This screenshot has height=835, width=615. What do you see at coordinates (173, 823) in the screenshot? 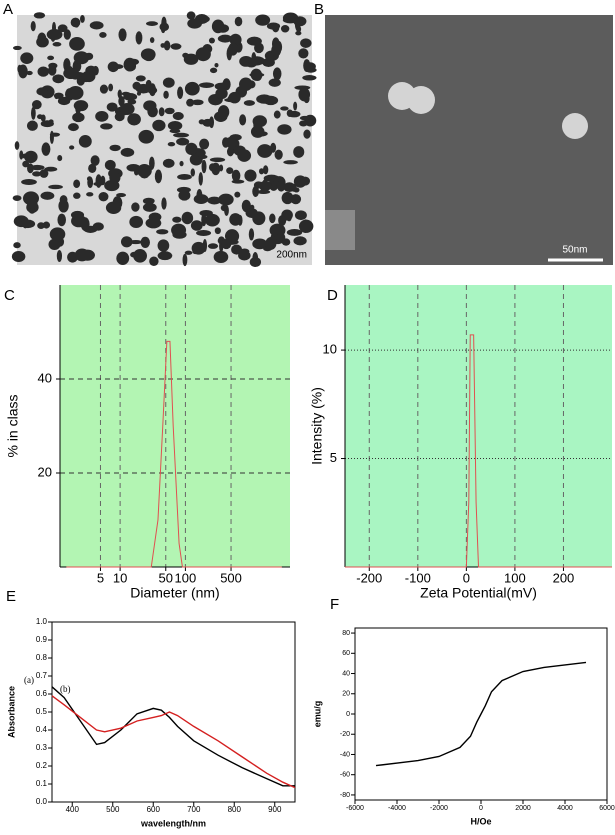
I see `x-axis-label: wavelength/nm` at bounding box center [173, 823].